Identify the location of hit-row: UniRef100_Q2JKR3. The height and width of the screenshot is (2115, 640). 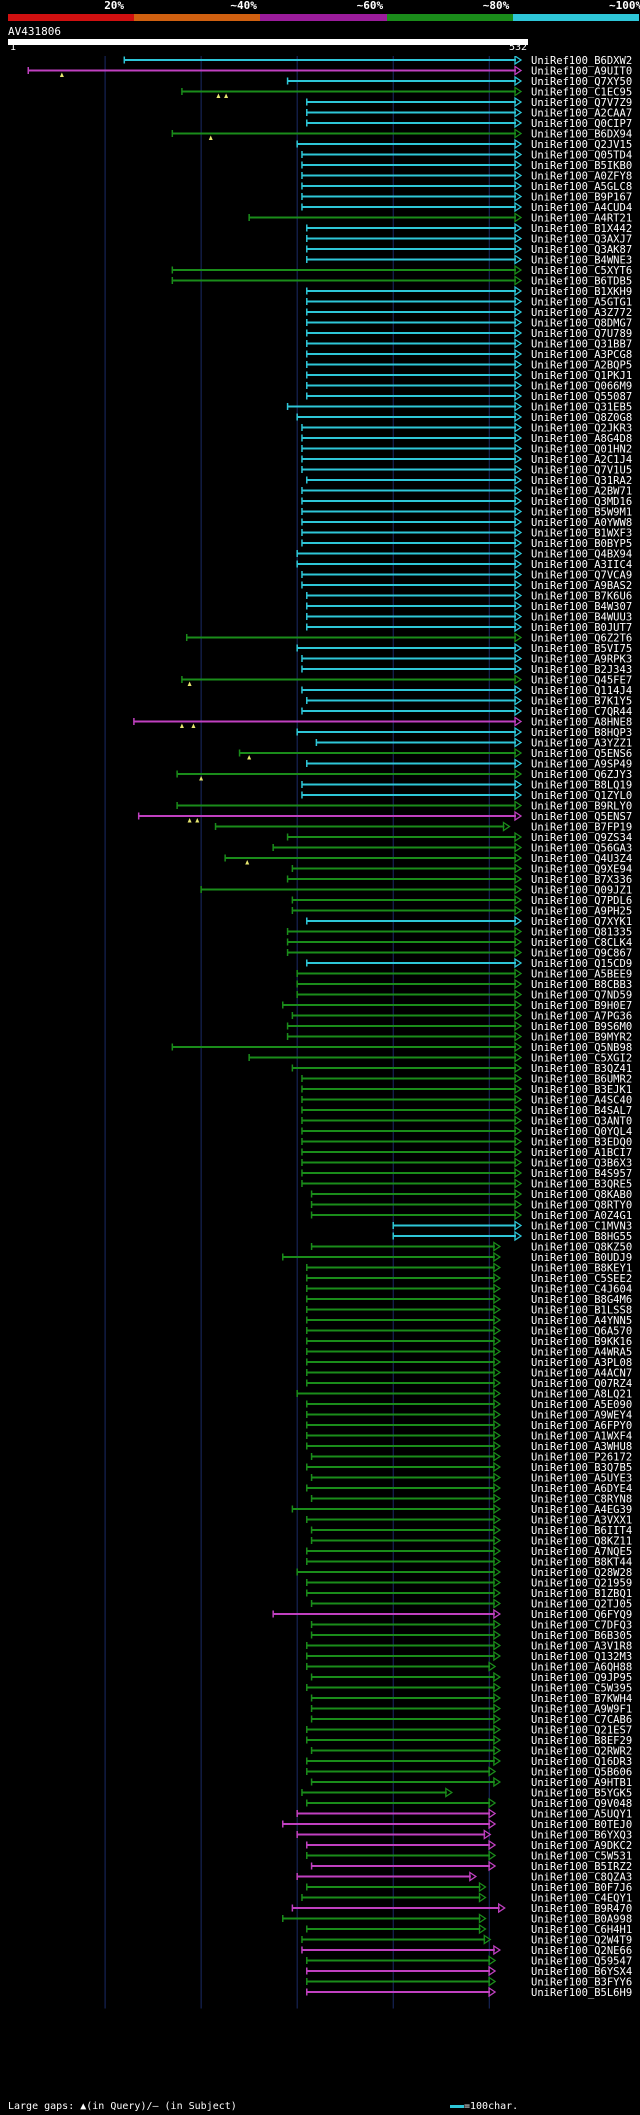
(466, 428).